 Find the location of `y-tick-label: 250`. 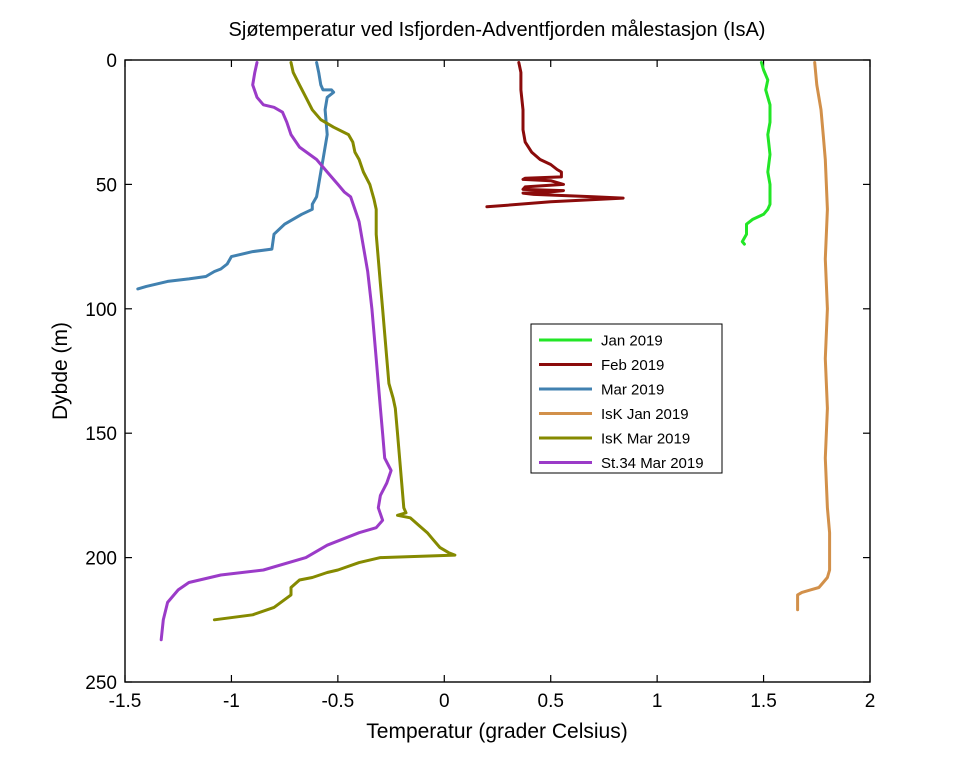

y-tick-label: 250 is located at coordinates (101, 683).